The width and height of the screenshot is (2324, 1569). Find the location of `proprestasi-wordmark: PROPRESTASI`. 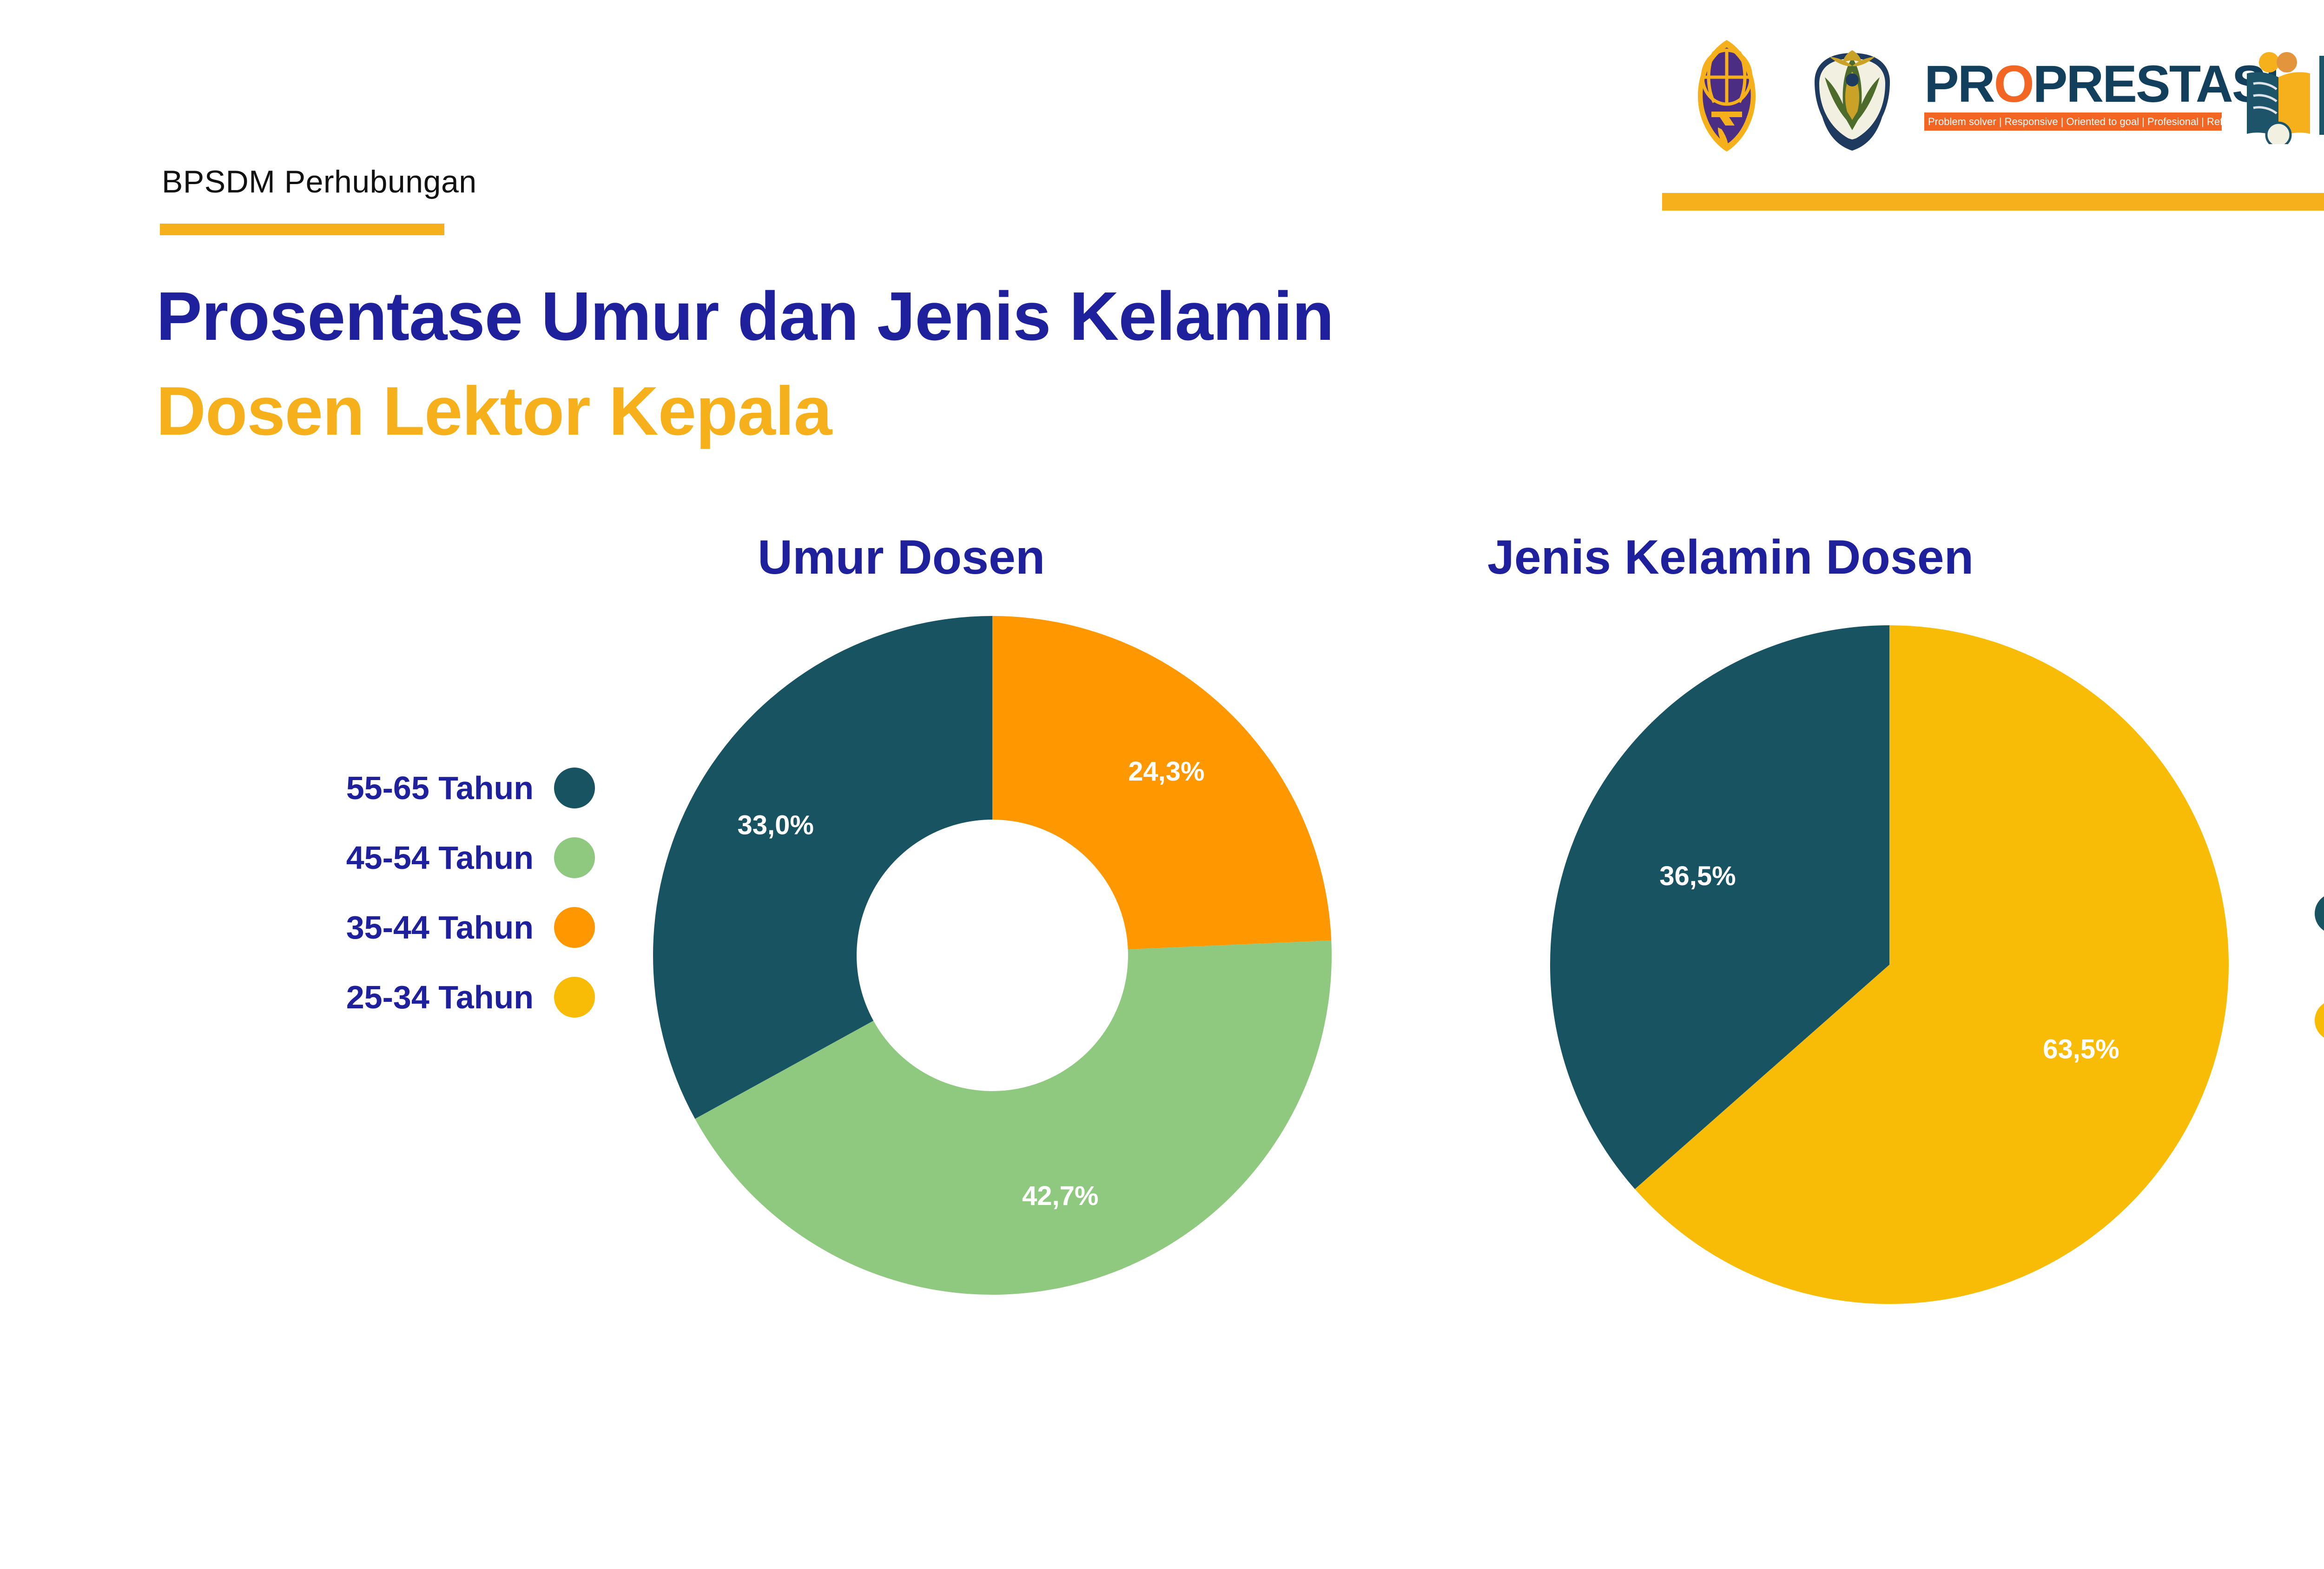

proprestasi-wordmark: PROPRESTASI is located at coordinates (2102, 84).